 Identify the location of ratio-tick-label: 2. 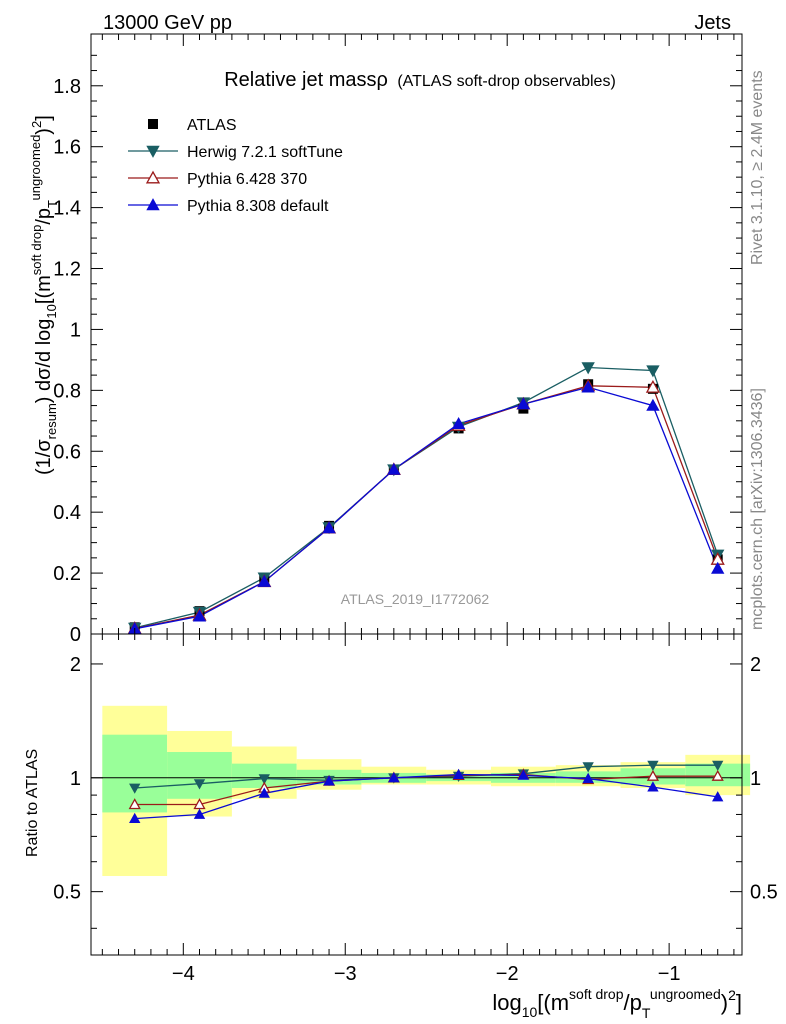
(75, 665).